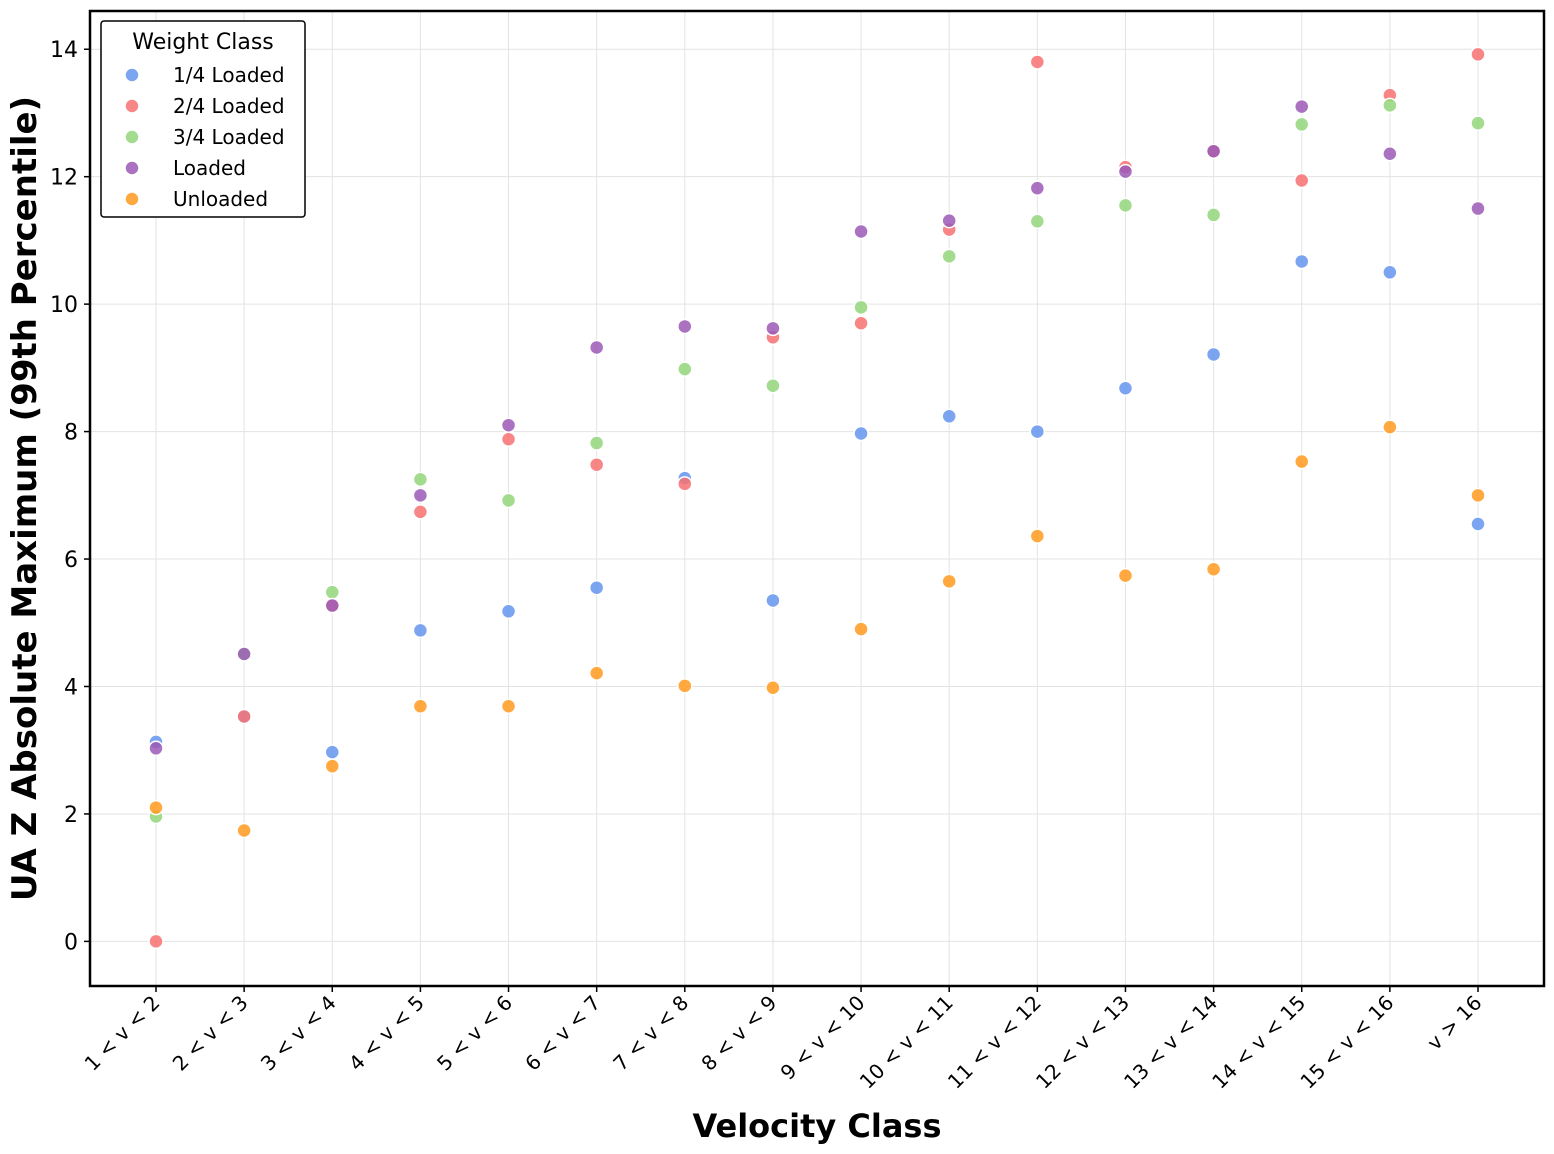 This screenshot has height=1154, width=1554. What do you see at coordinates (70, 496) in the screenshot?
I see `y-axis-ticks: 0 2 4 6 8 10 12 14` at bounding box center [70, 496].